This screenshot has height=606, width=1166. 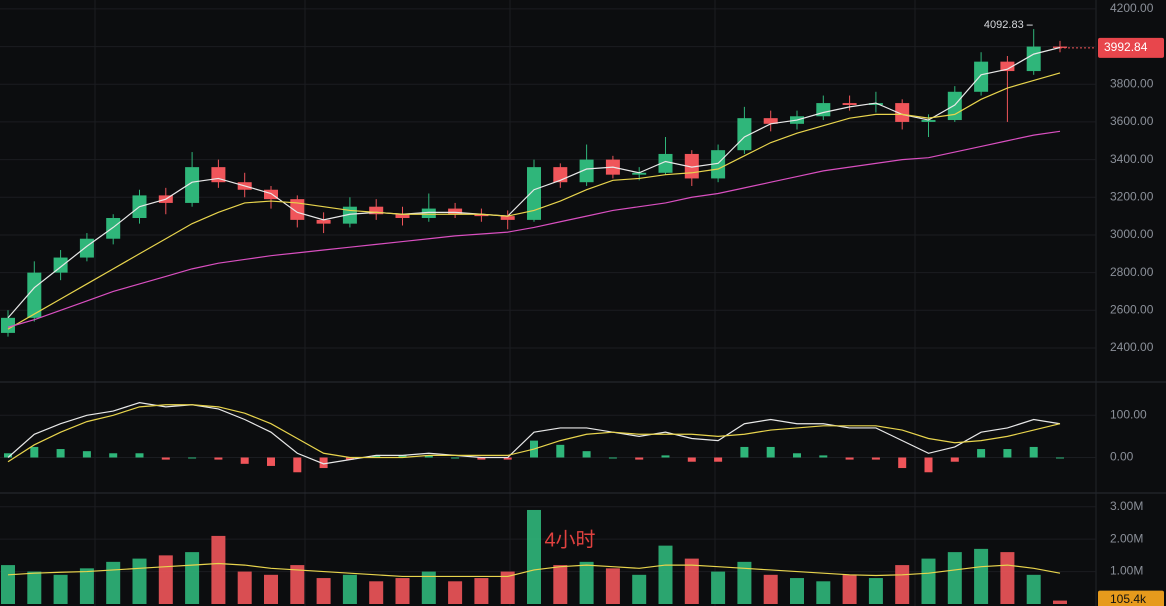 What do you see at coordinates (1132, 121) in the screenshot?
I see `y-tick-label: 3600.00` at bounding box center [1132, 121].